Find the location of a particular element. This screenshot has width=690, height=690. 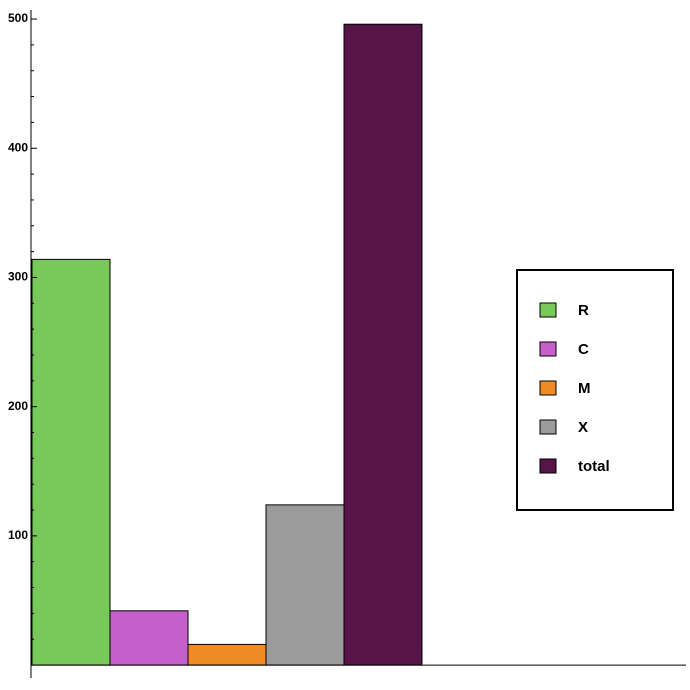

legend-label: M is located at coordinates (584, 388).